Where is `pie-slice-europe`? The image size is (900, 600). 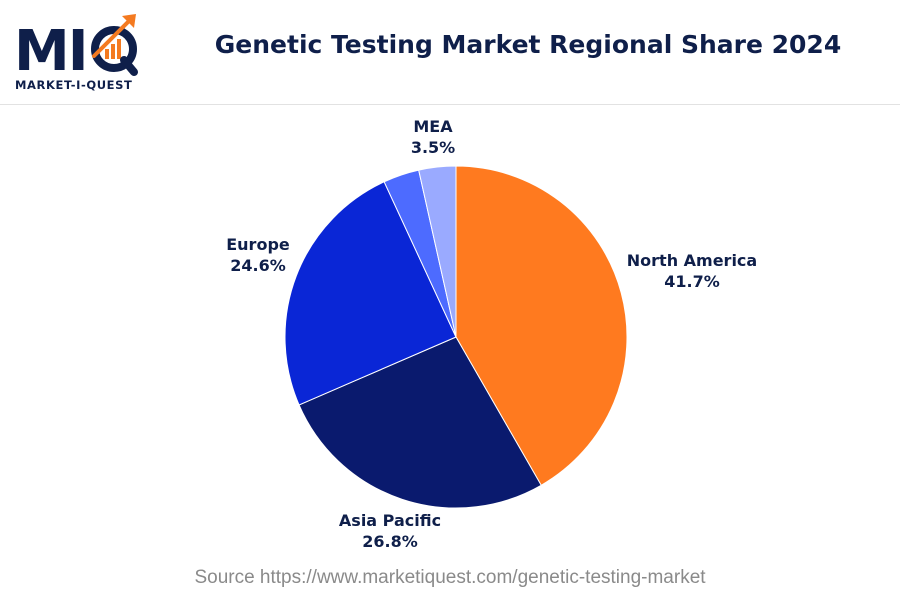 pie-slice-europe is located at coordinates (370, 293).